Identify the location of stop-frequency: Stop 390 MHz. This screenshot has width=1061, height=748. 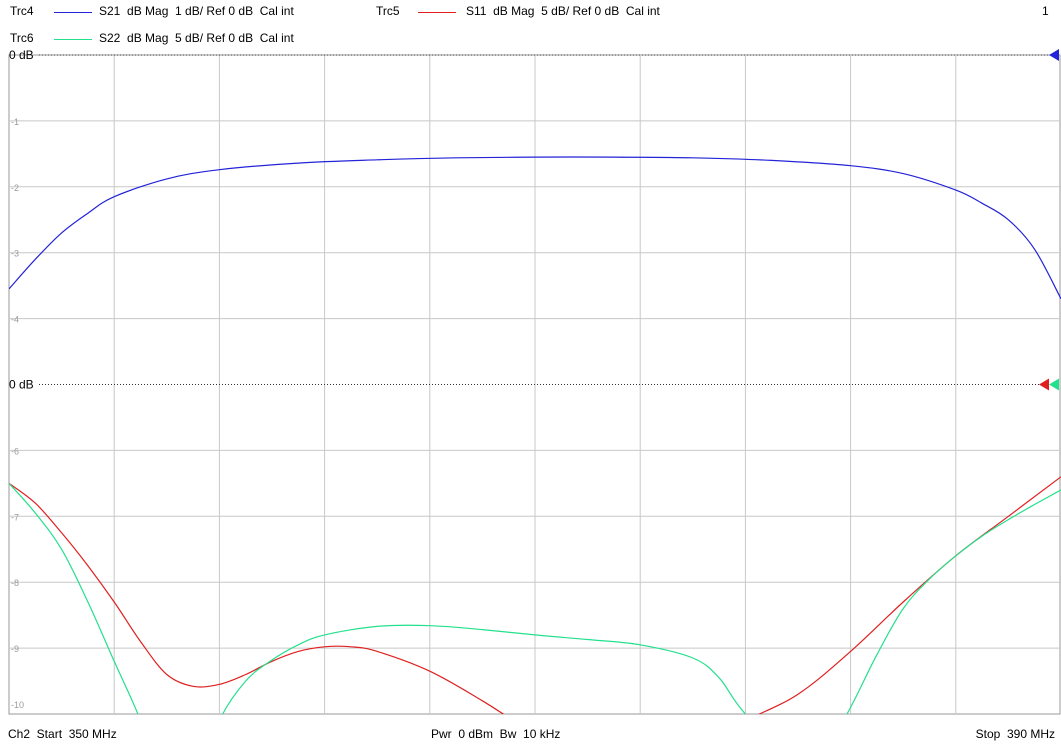
(1015, 734).